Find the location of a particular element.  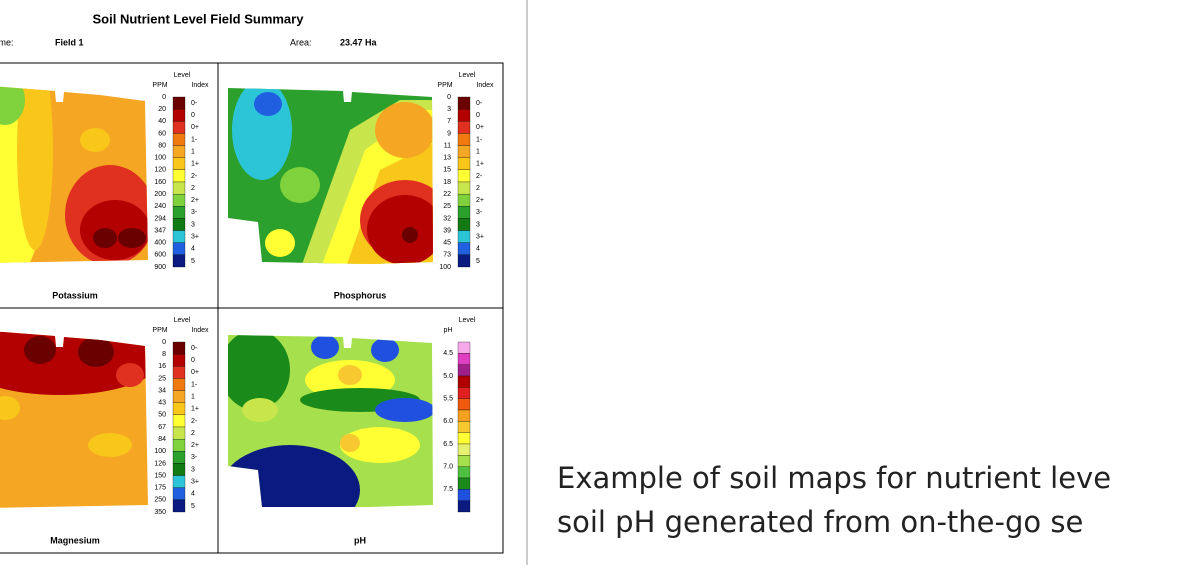

legend-level: 39 is located at coordinates (447, 230).